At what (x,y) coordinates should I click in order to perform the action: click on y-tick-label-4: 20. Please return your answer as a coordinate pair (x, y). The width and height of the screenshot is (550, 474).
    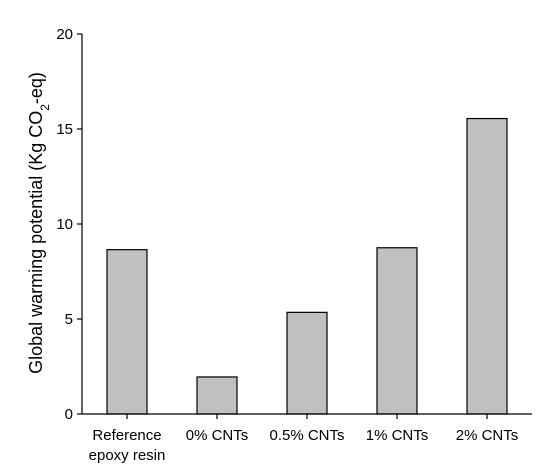
    Looking at the image, I should click on (64, 34).